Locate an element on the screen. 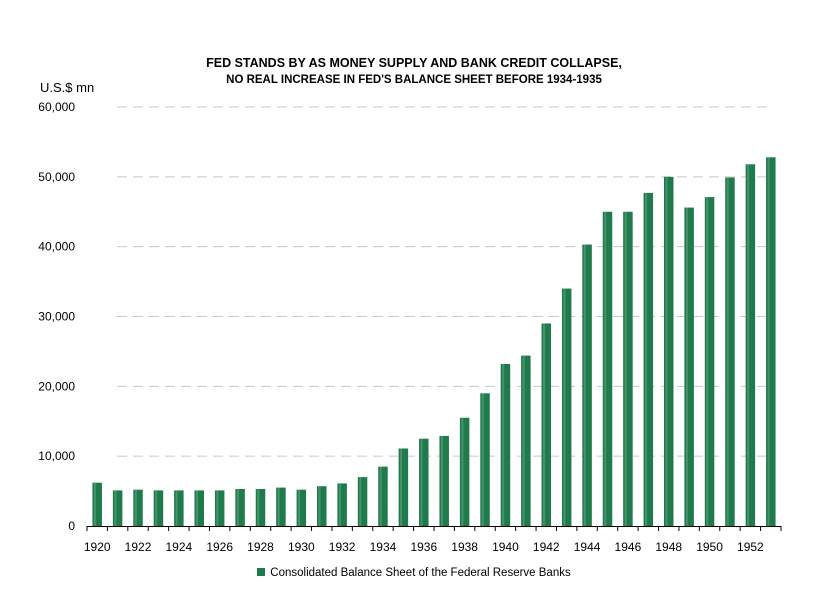 The width and height of the screenshot is (828, 602). bar-1939 is located at coordinates (485, 459).